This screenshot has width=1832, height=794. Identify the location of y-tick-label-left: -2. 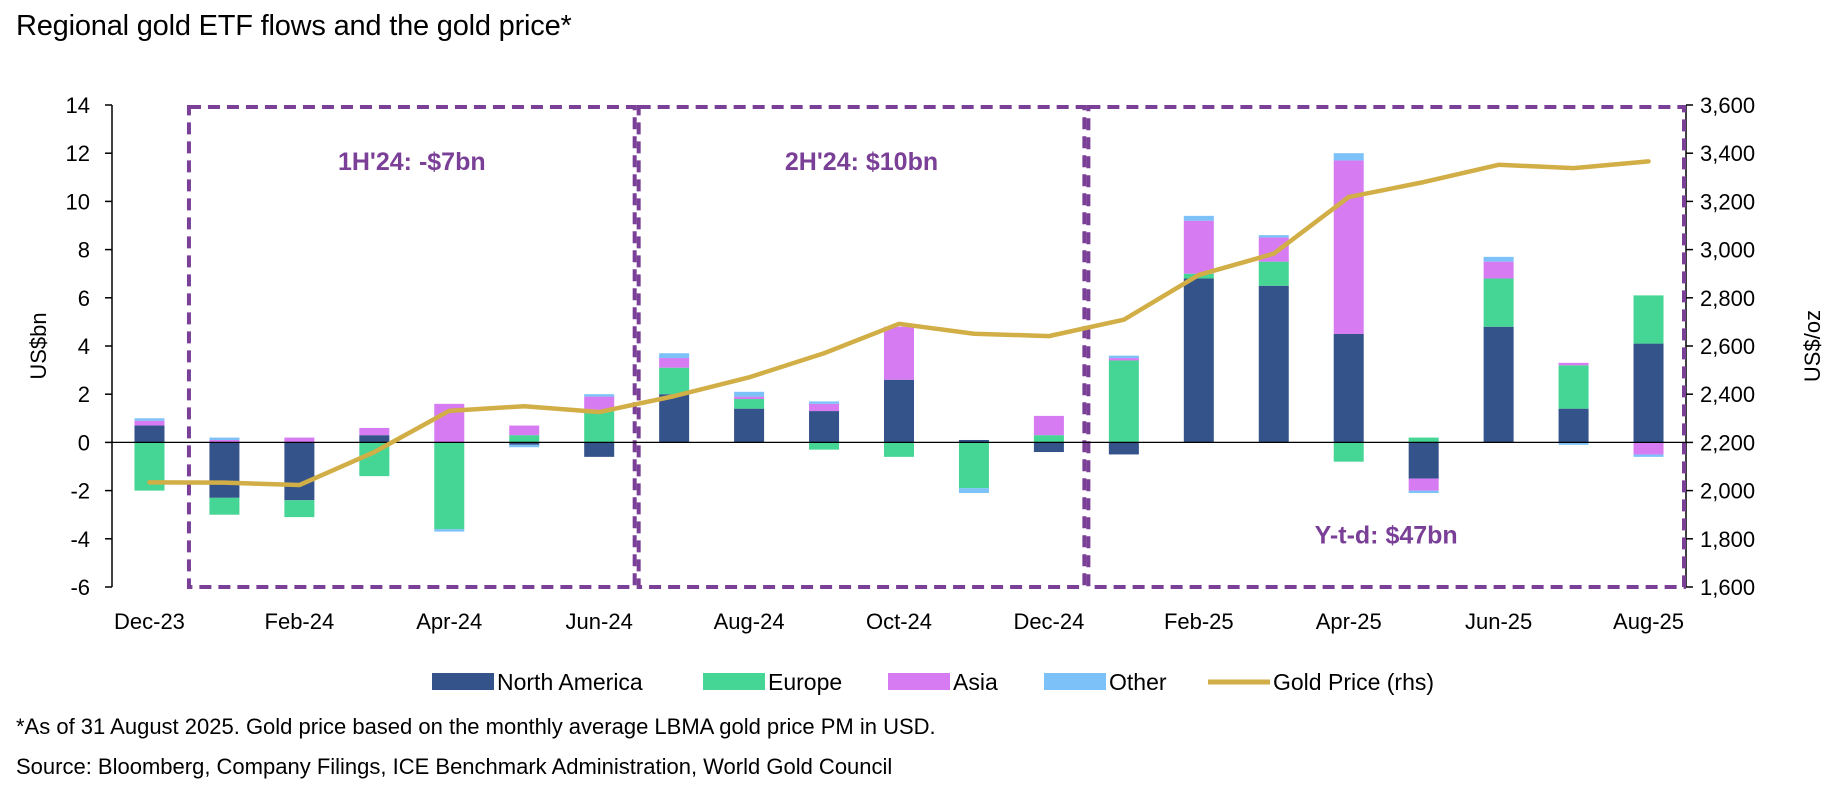
(80, 491).